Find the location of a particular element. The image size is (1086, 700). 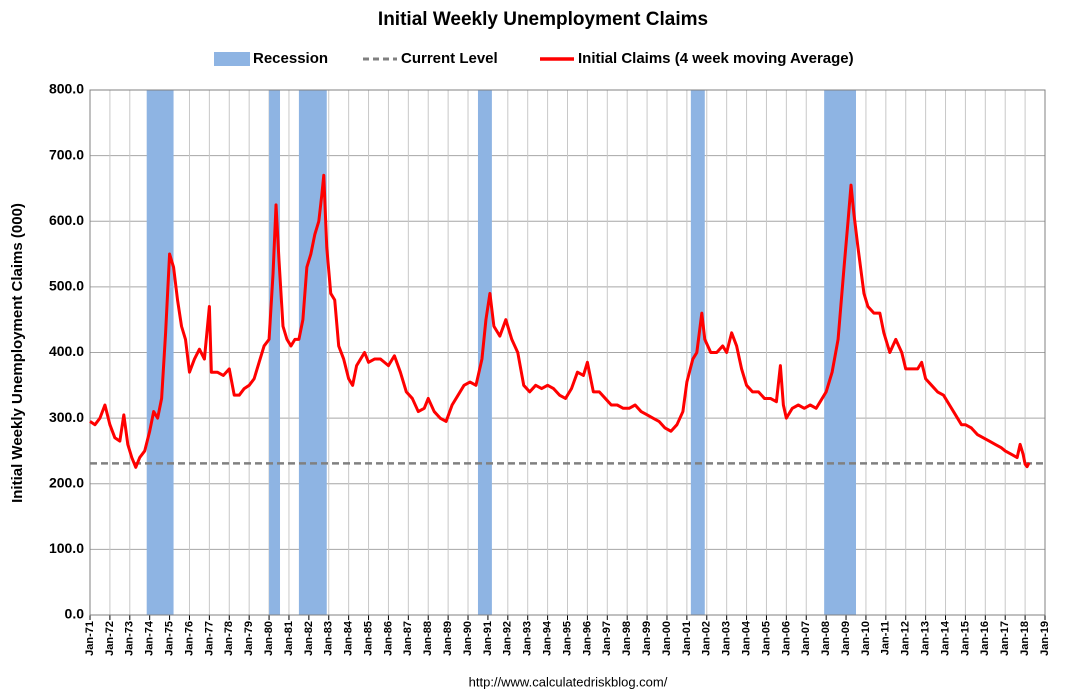

x-tick-label: Jan-97 is located at coordinates (607, 638).